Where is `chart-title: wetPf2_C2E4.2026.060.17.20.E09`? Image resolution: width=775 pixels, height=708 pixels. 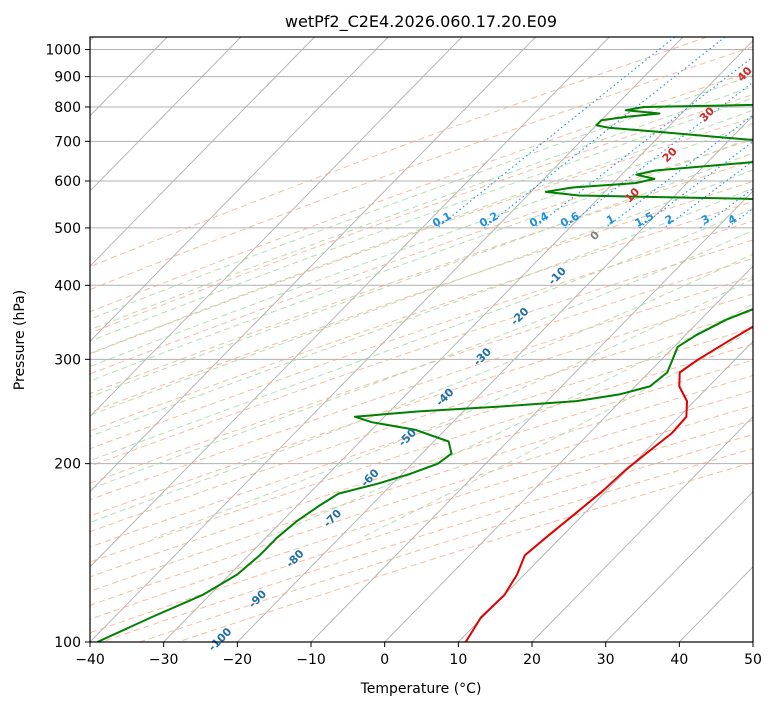 chart-title: wetPf2_C2E4.2026.060.17.20.E09 is located at coordinates (421, 22).